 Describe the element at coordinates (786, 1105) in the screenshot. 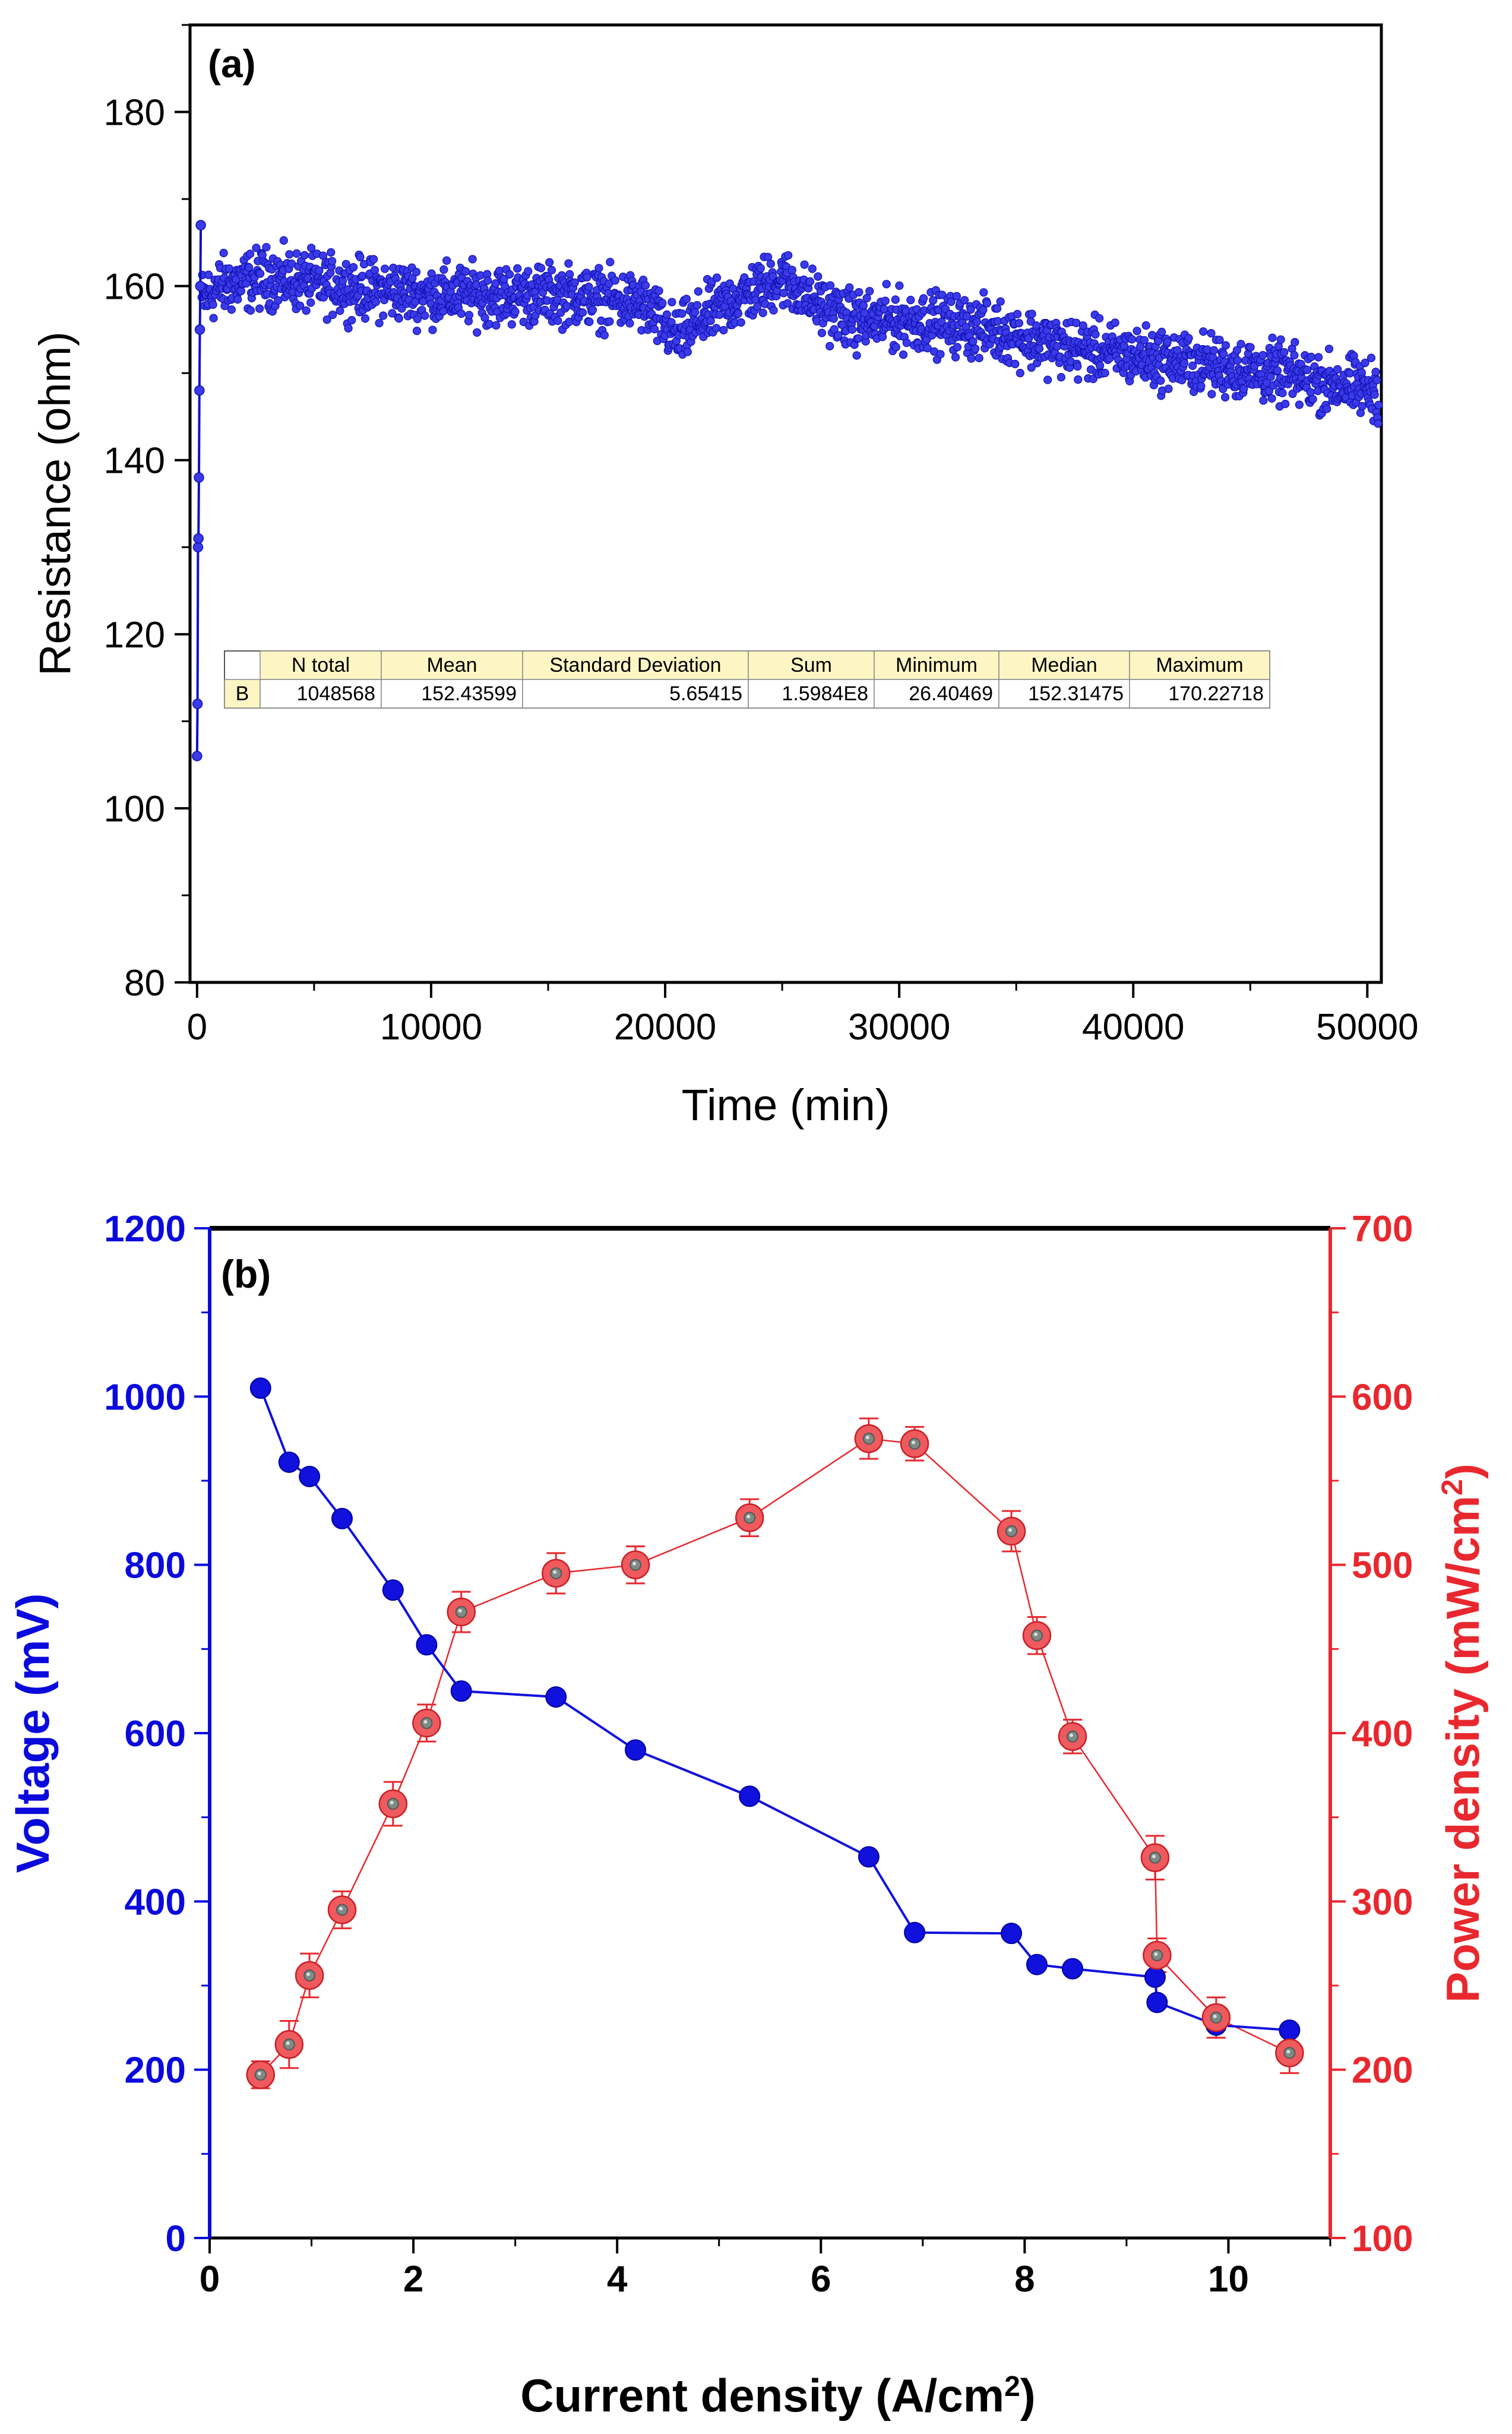

I see `panel-a-x-axis-title: Time (min)` at that location.